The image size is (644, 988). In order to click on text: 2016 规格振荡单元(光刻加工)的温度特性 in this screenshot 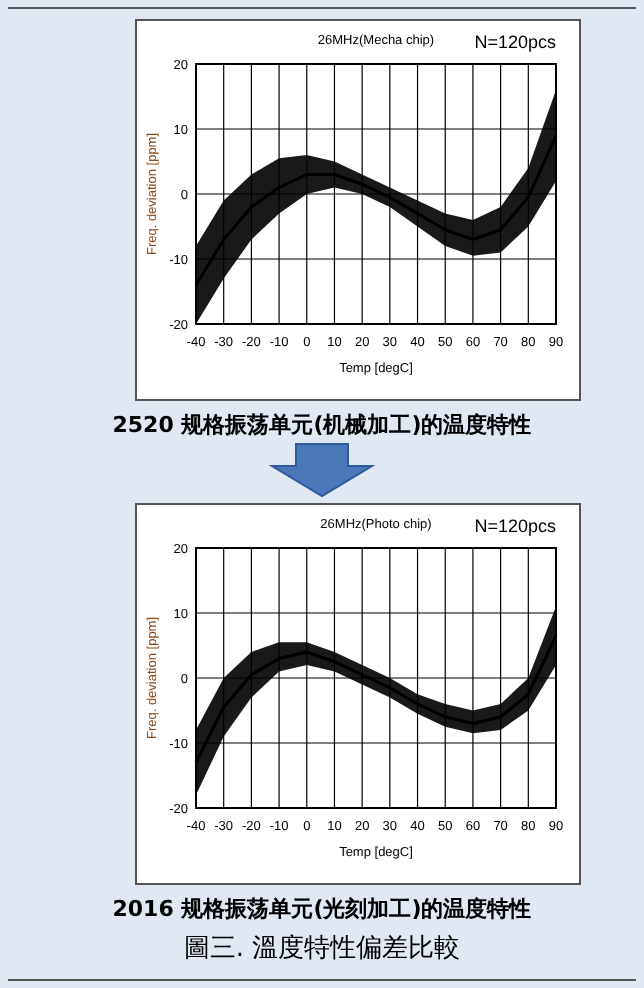, I will do `click(322, 909)`.